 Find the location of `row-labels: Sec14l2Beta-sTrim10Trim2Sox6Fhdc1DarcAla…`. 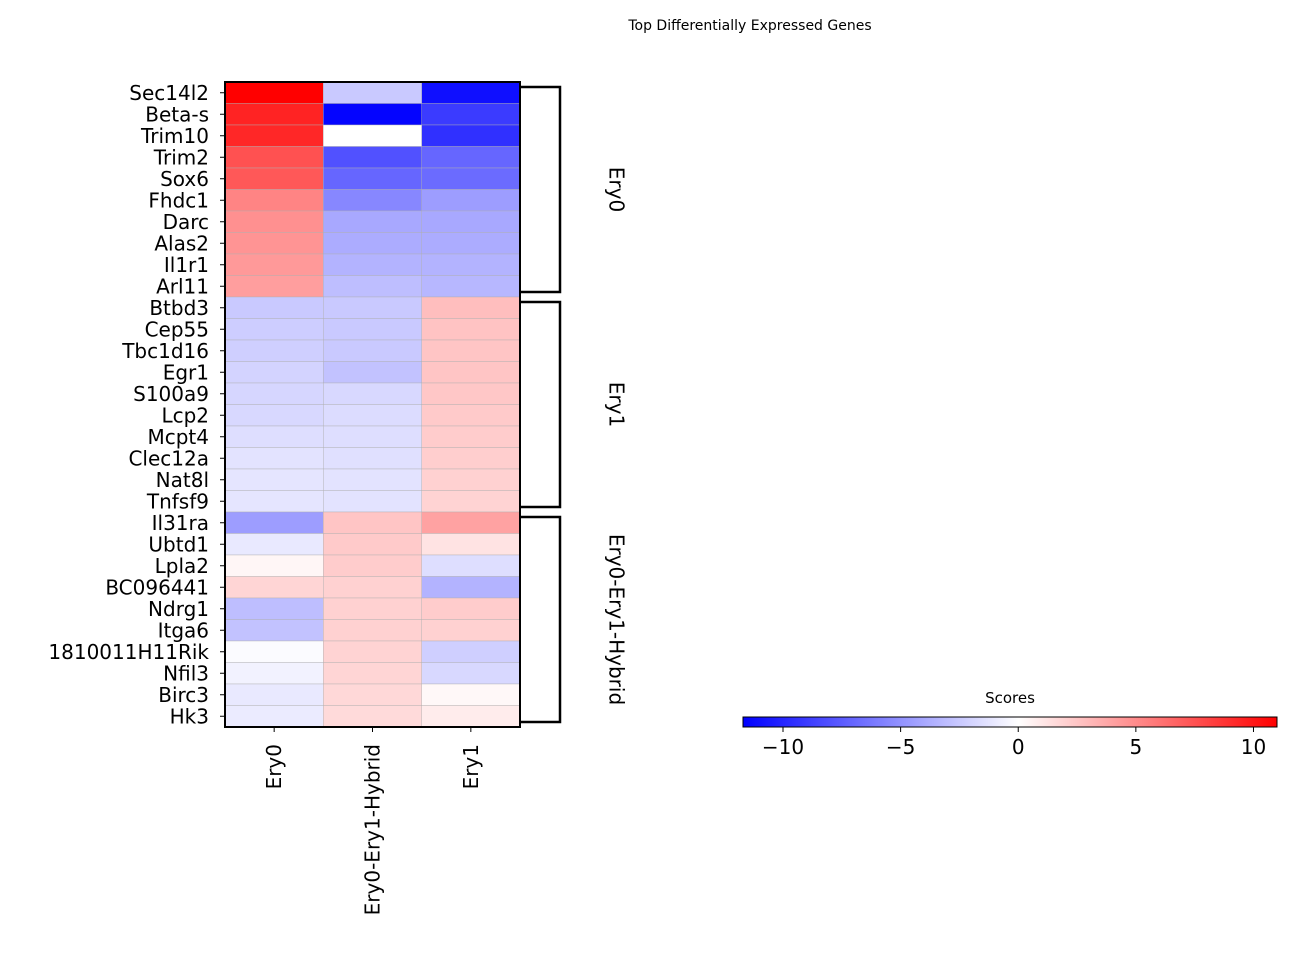

row-labels: Sec14l2Beta-sTrim10Trim2Sox6Fhdc1DarcAla… is located at coordinates (136, 404).